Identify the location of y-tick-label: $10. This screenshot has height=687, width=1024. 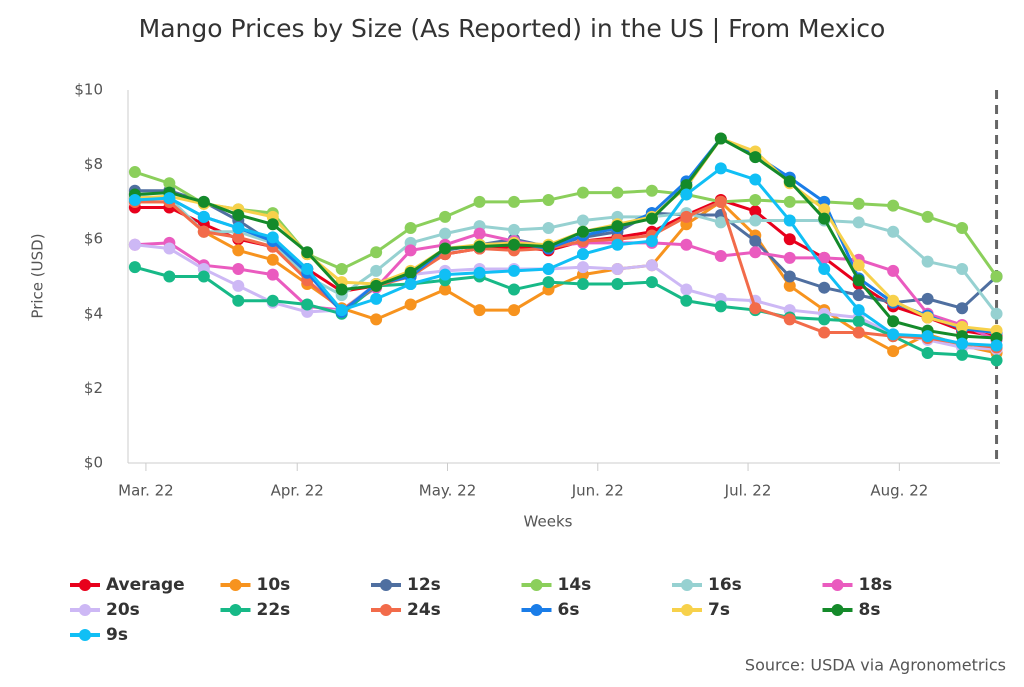
(88, 90).